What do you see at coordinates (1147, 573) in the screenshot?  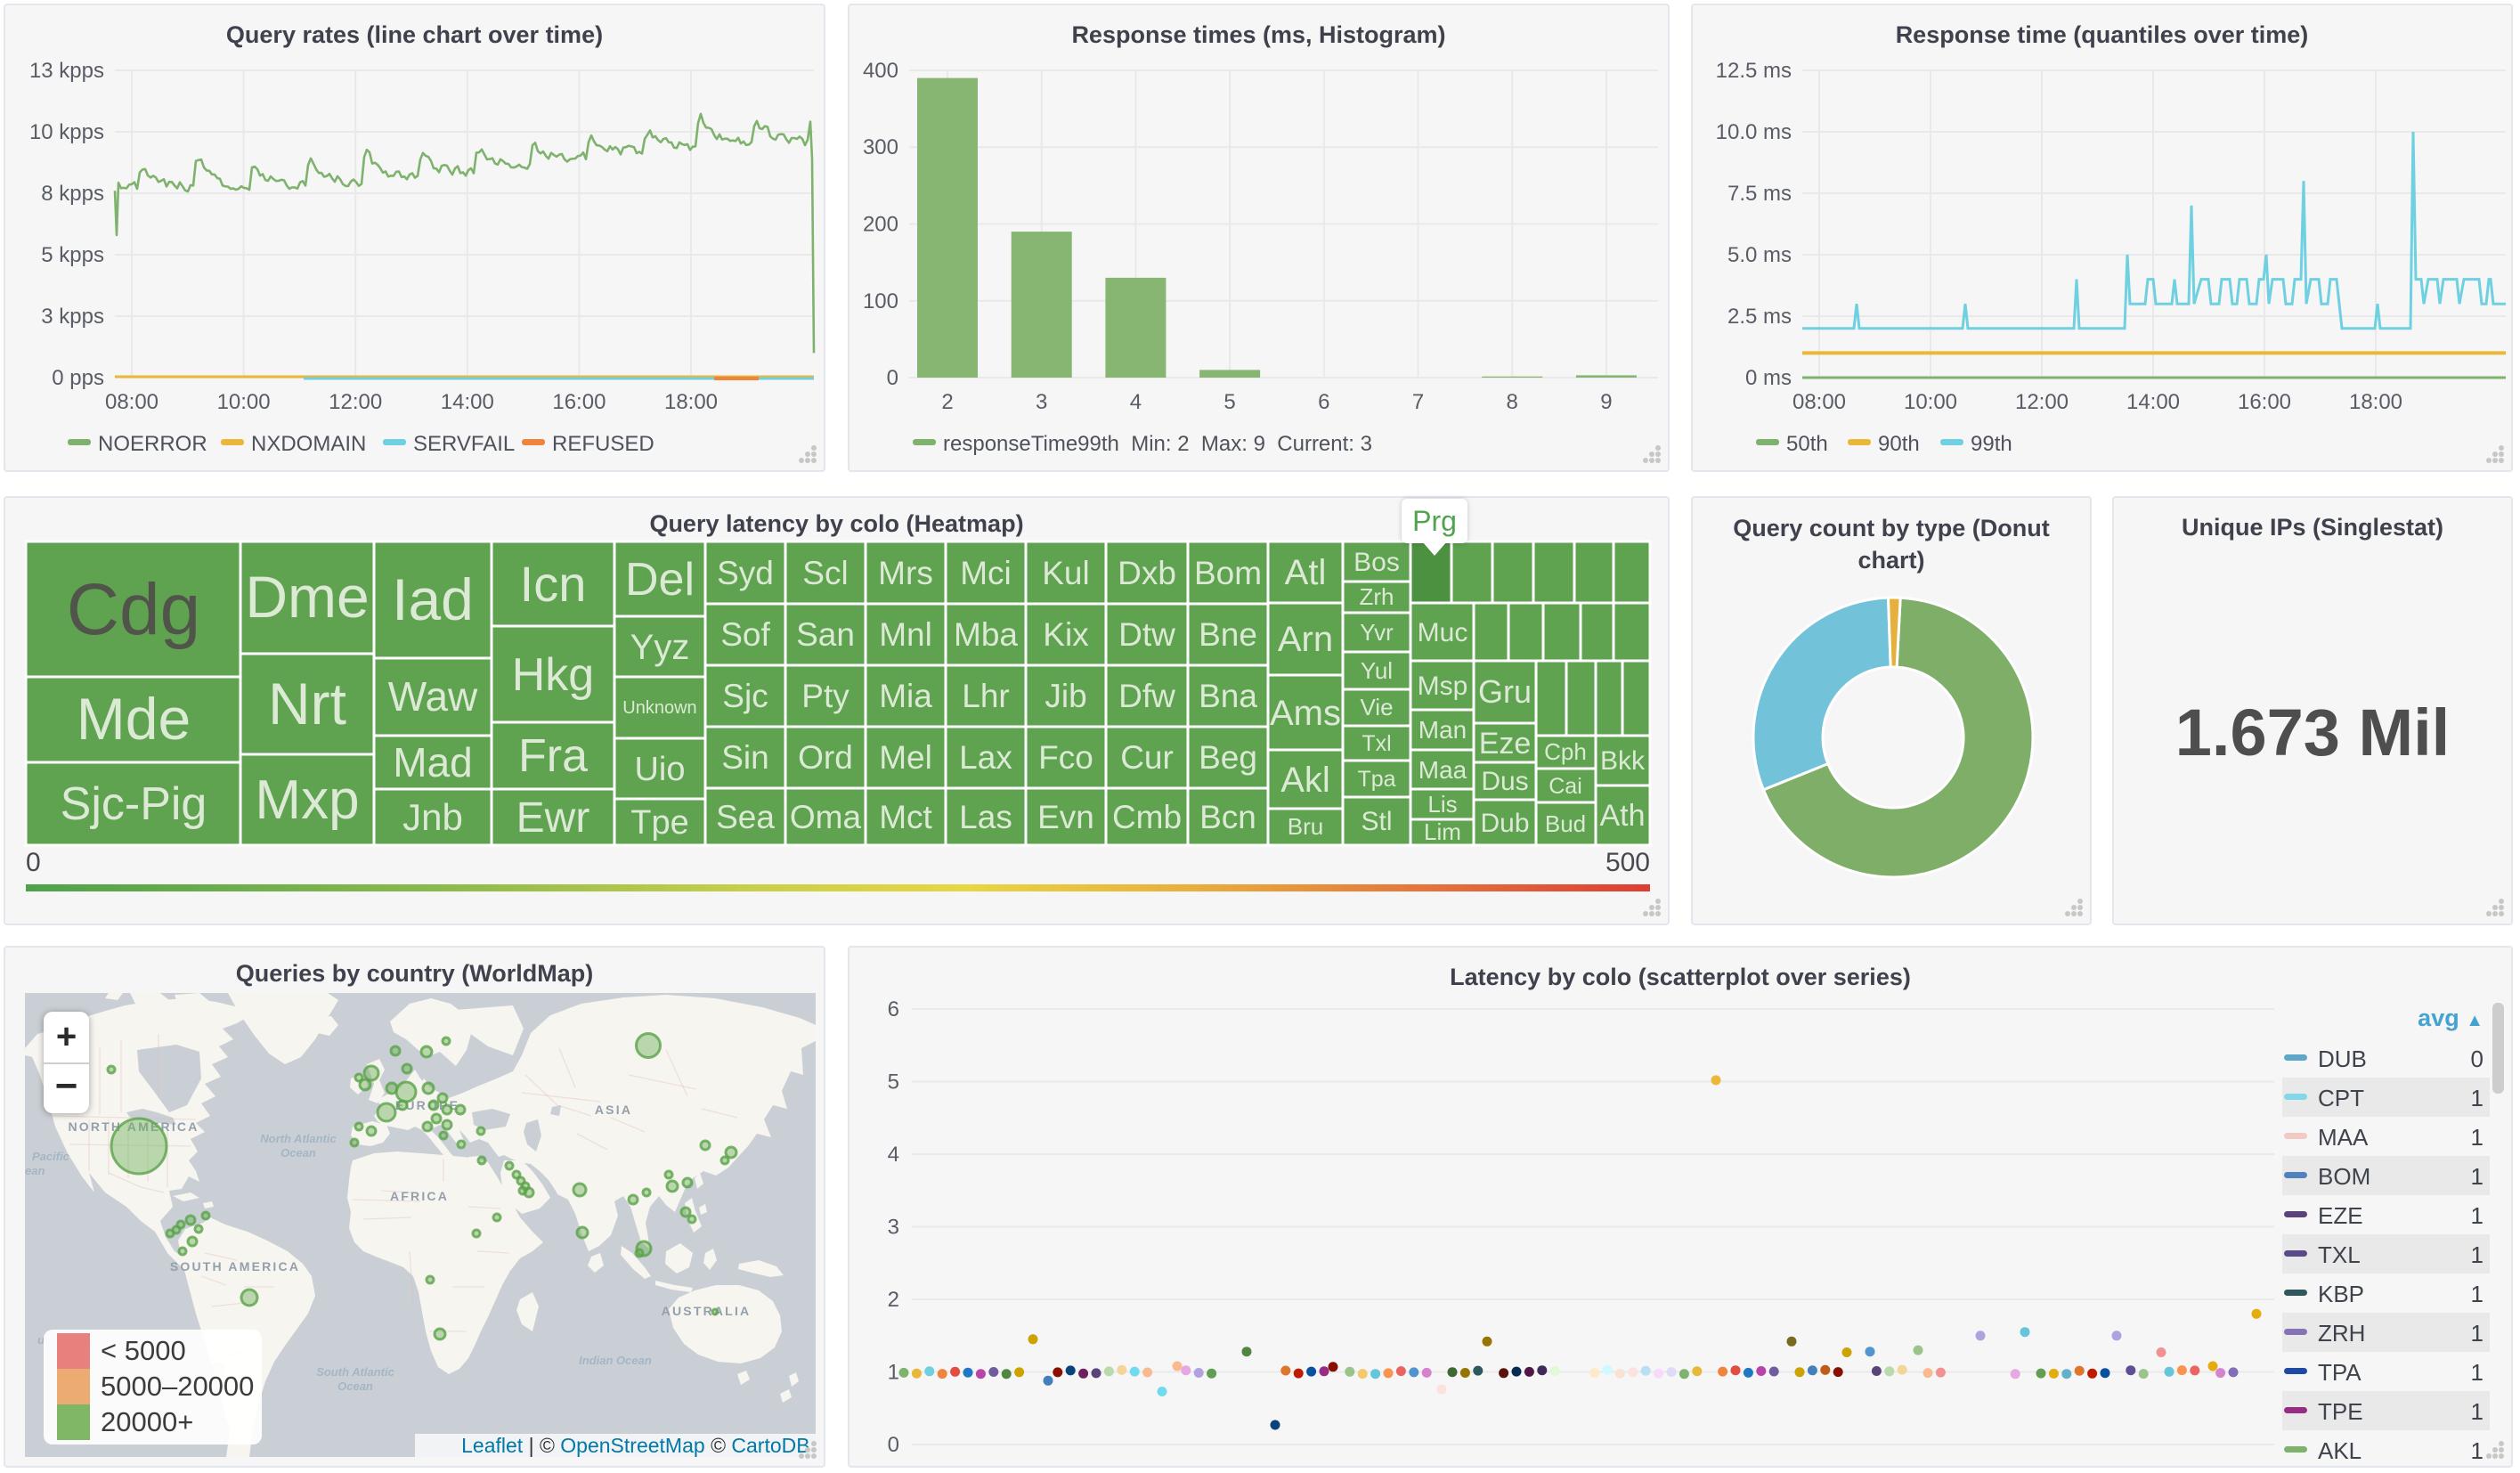 I see `svg-text: Dxb` at bounding box center [1147, 573].